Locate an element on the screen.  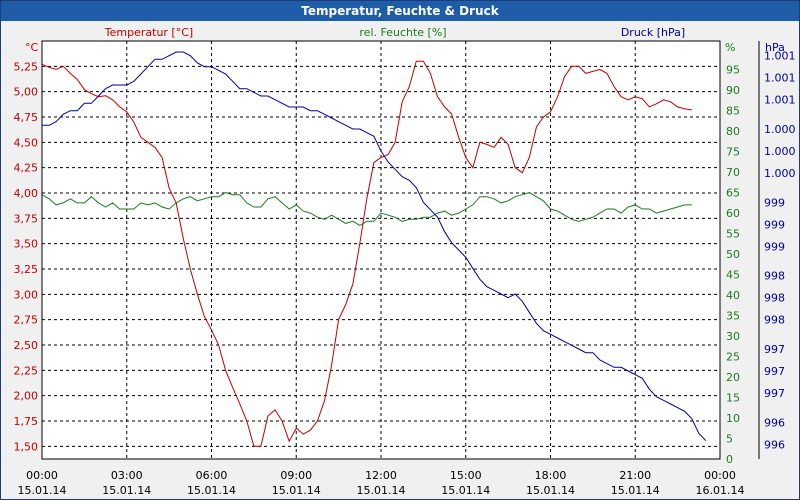
temperature-tick-label: 1,75 is located at coordinates (26, 421).